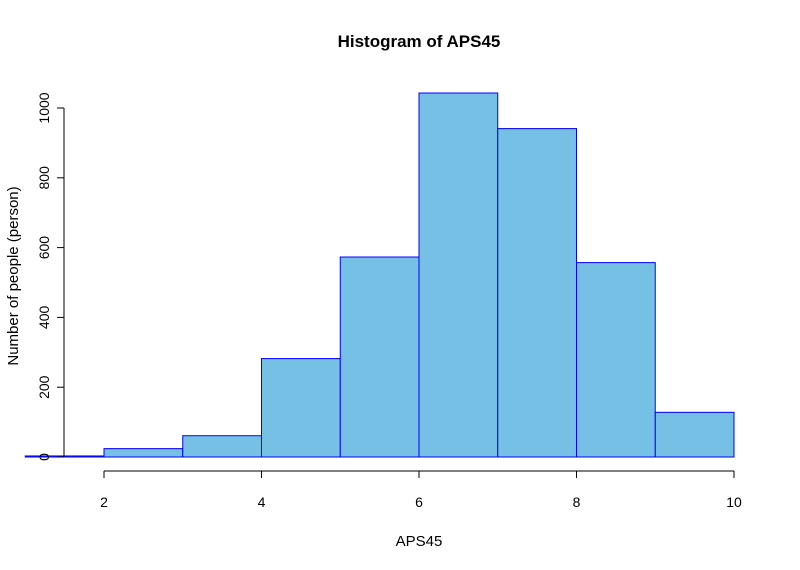 Image resolution: width=800 pixels, height=570 pixels. I want to click on y-tick-label-0: 0, so click(44, 457).